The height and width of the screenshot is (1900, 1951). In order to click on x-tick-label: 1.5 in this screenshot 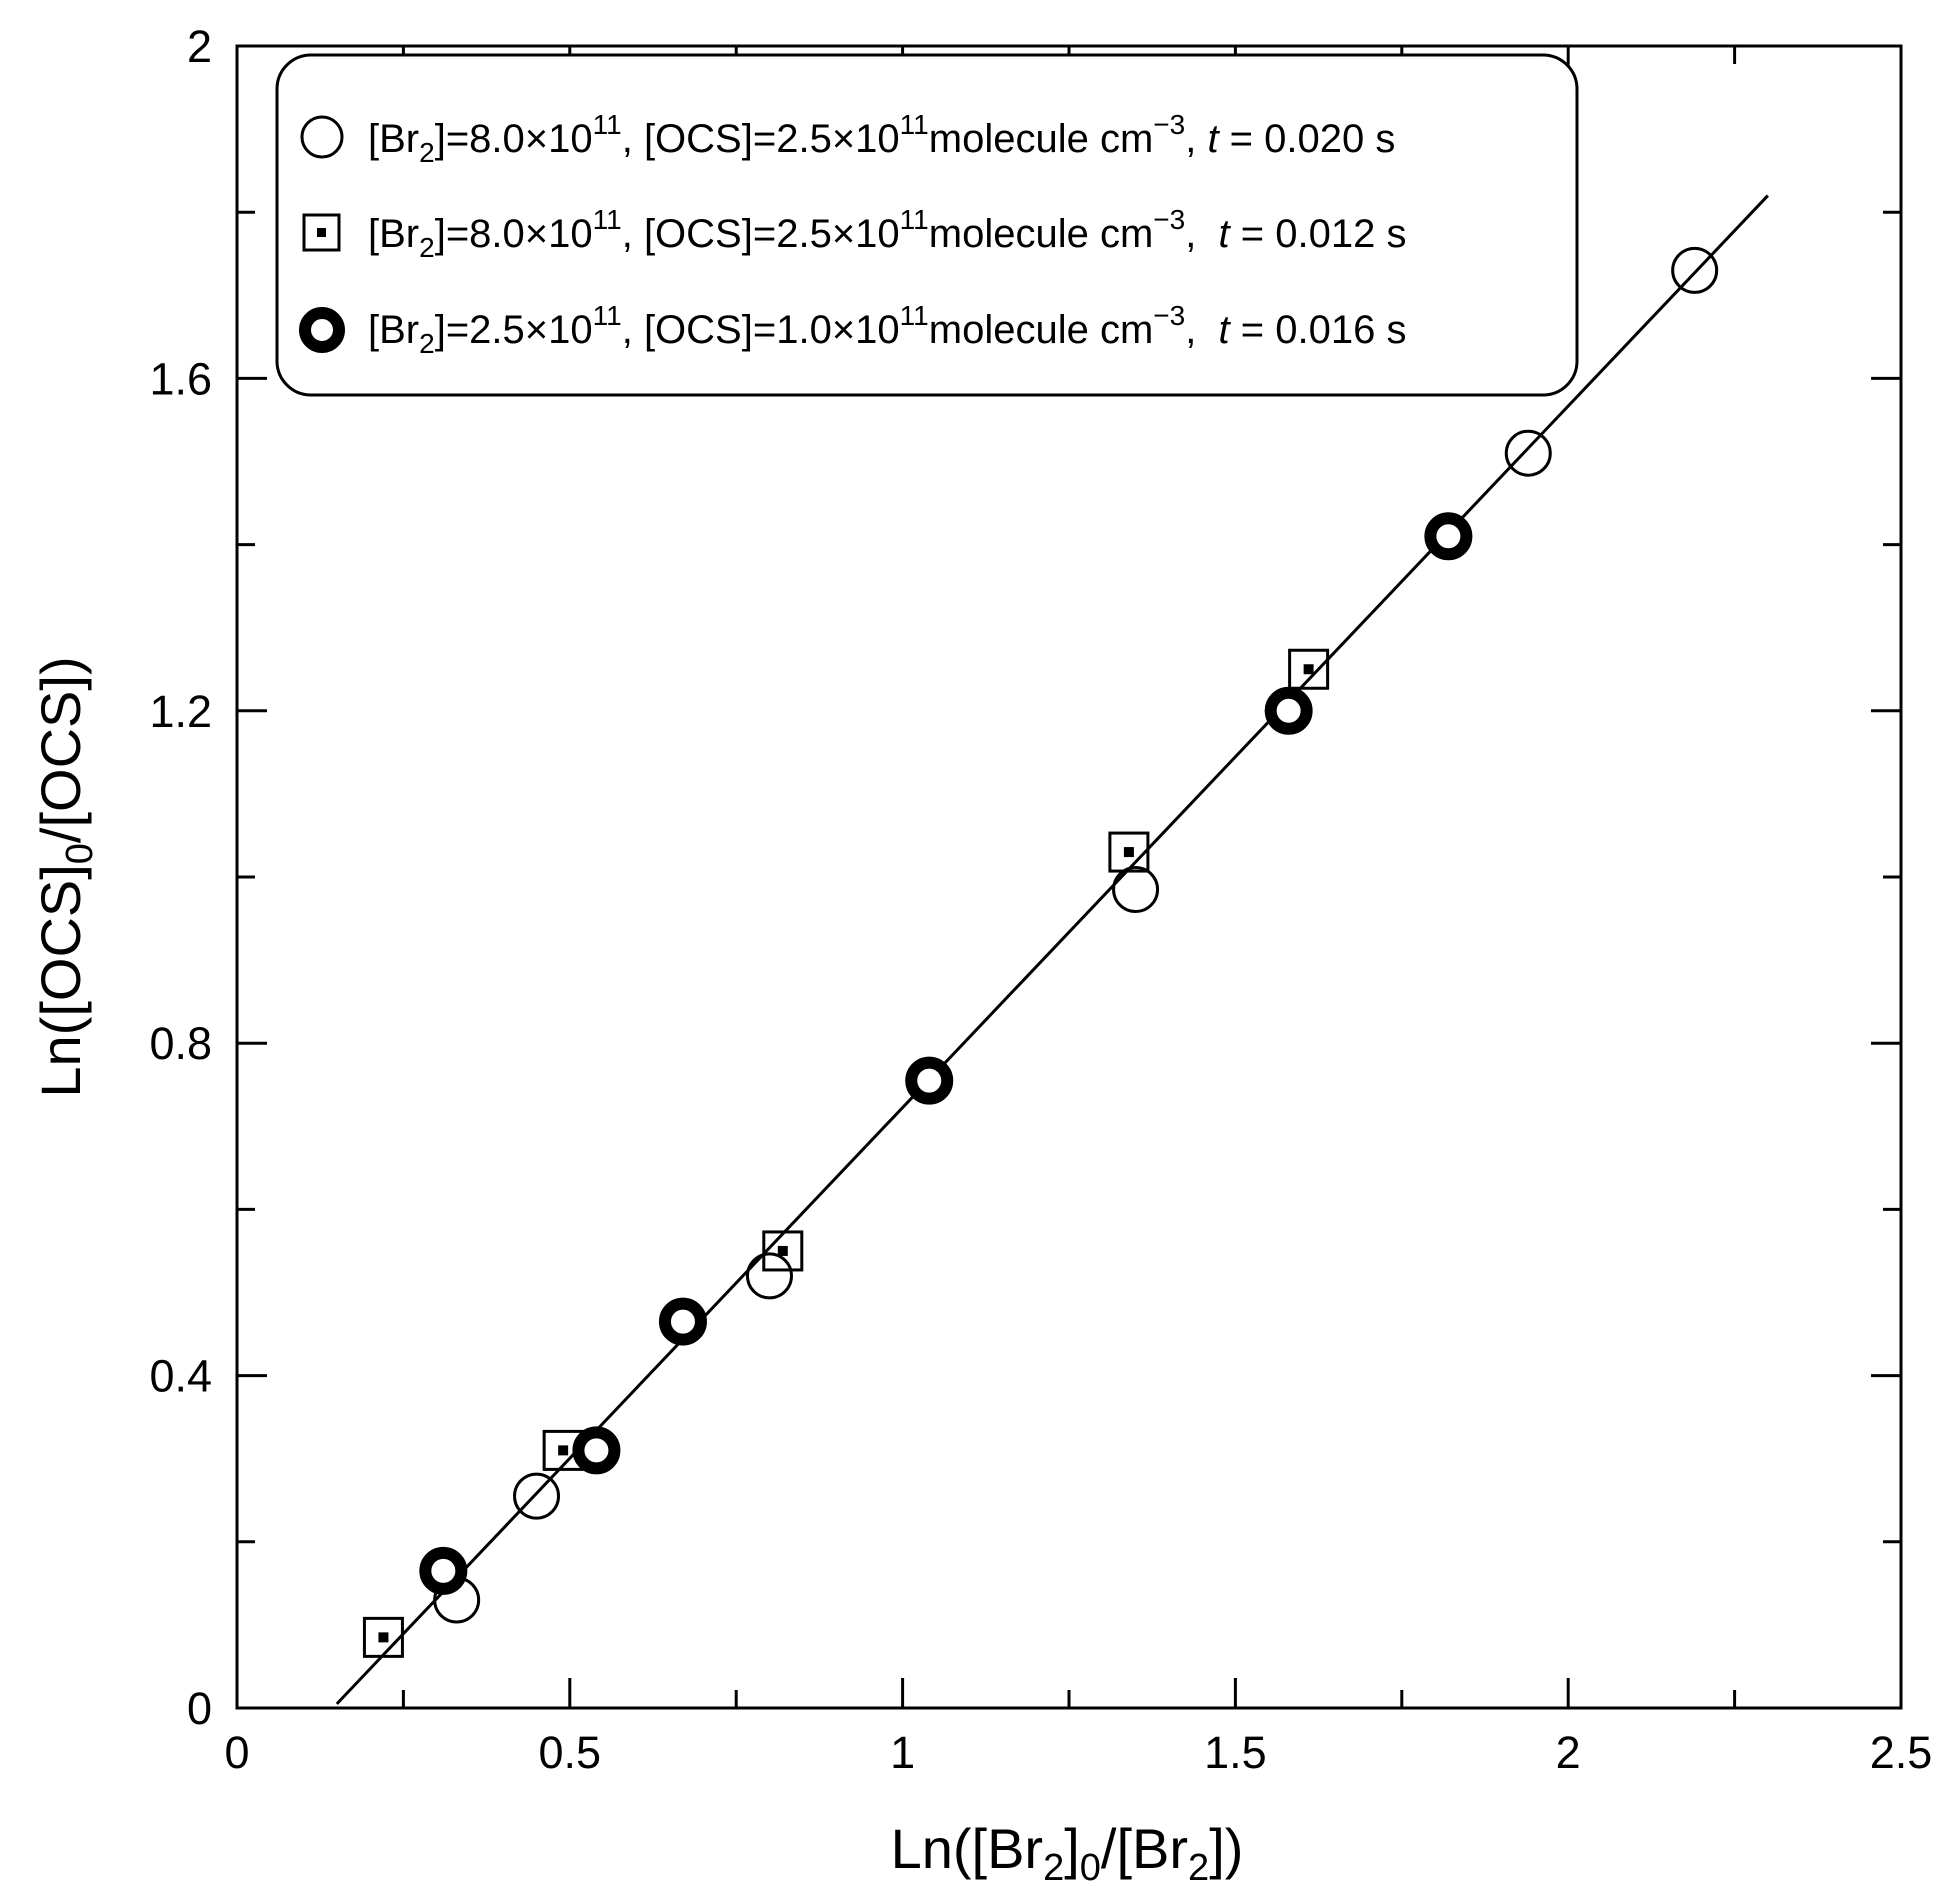, I will do `click(1235, 1752)`.